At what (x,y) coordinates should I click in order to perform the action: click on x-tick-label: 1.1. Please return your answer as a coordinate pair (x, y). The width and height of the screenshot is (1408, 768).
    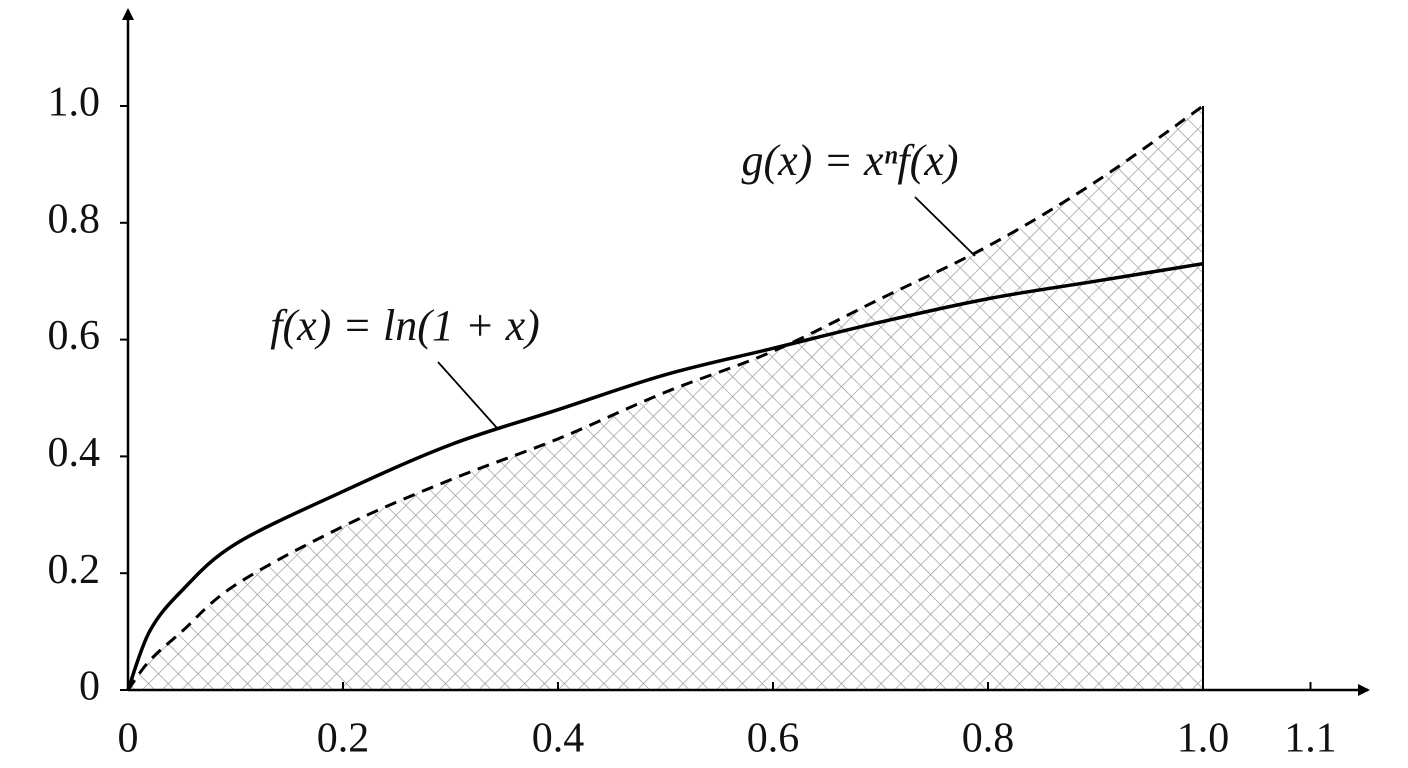
    Looking at the image, I should click on (1310, 739).